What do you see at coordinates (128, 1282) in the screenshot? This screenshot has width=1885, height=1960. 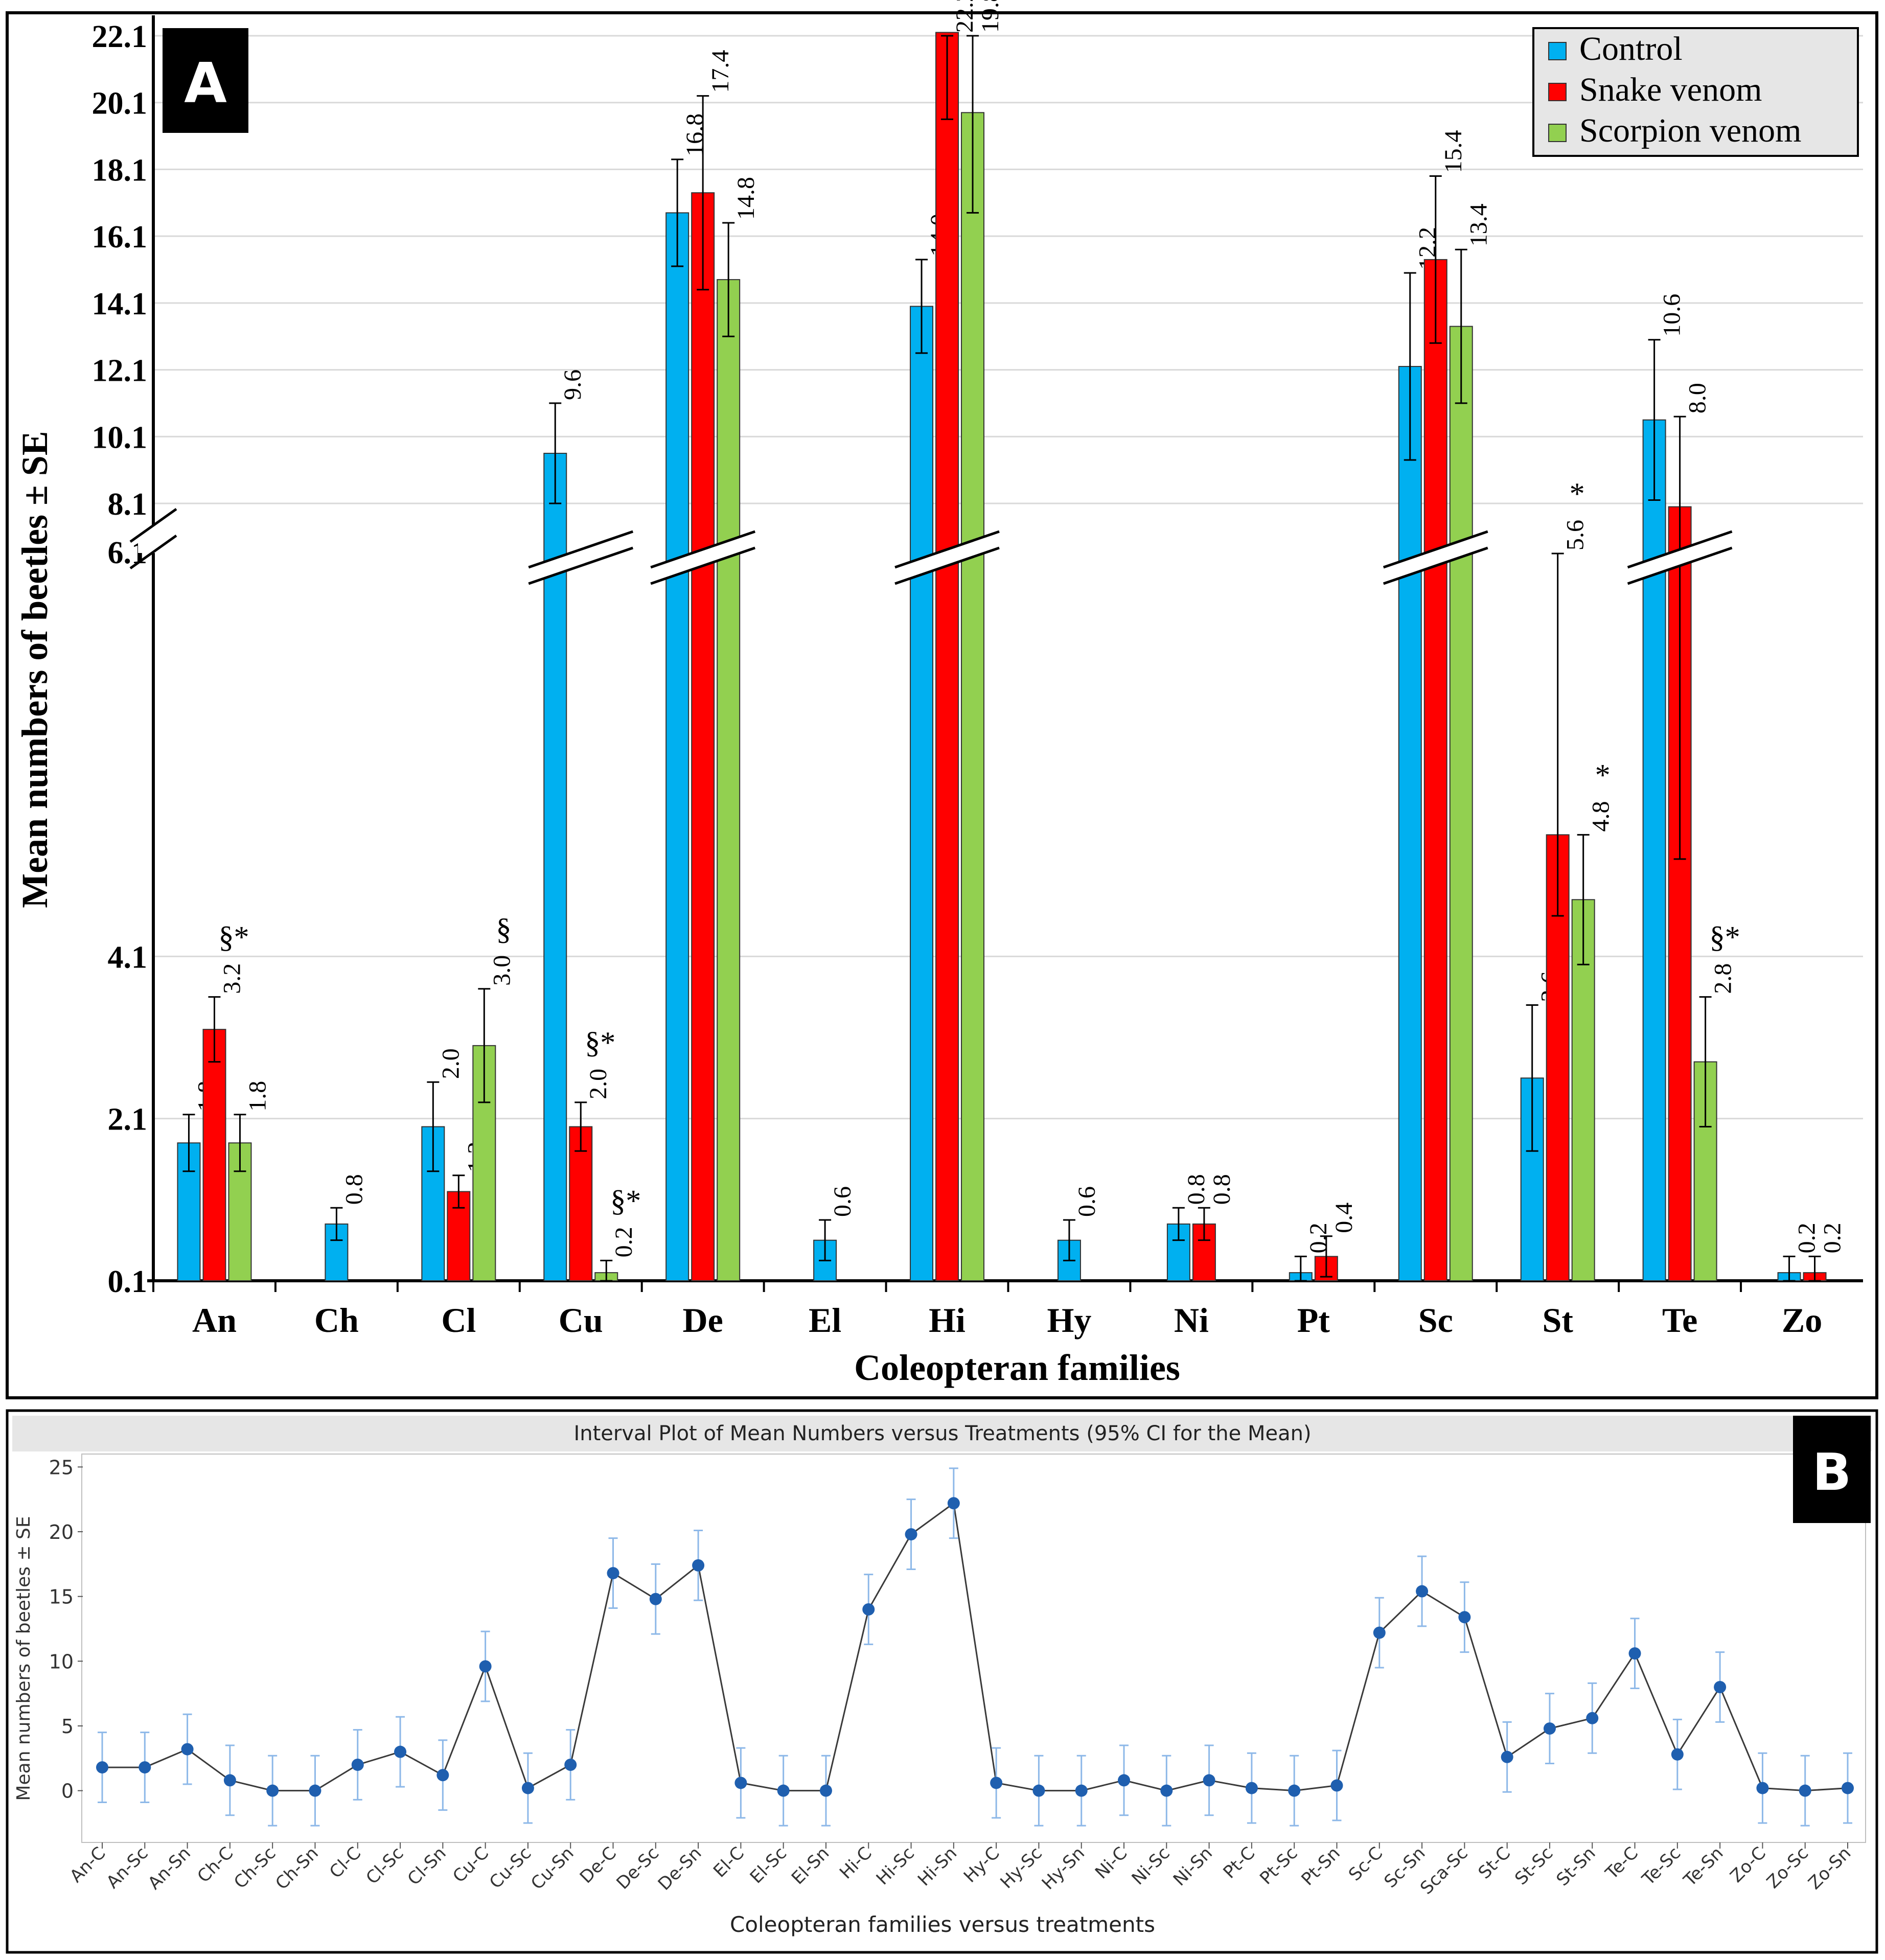 I see `y-tick-label: 0.1` at bounding box center [128, 1282].